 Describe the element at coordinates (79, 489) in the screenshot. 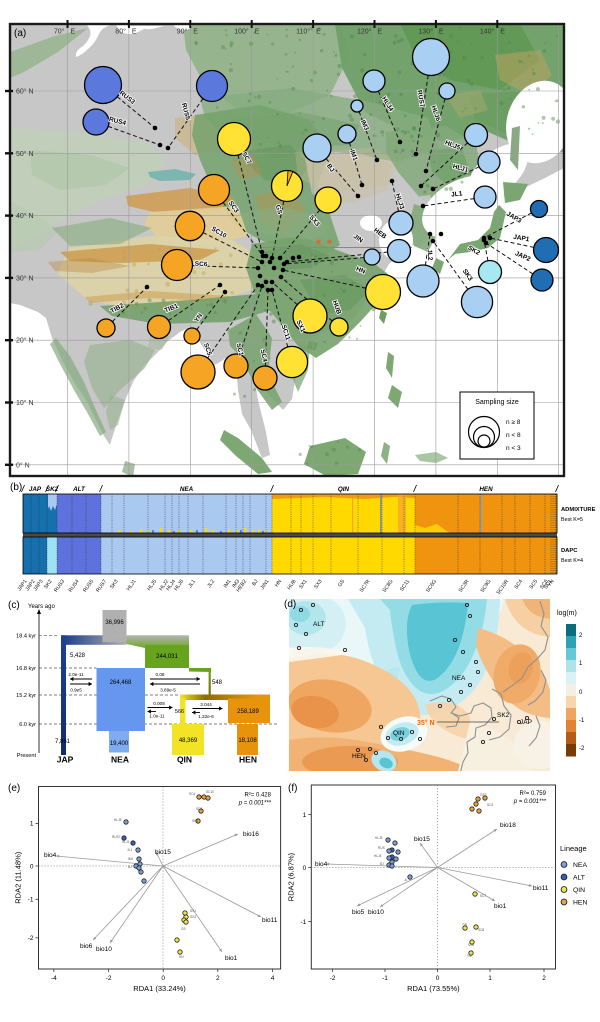

I see `svg-text: ALT` at that location.